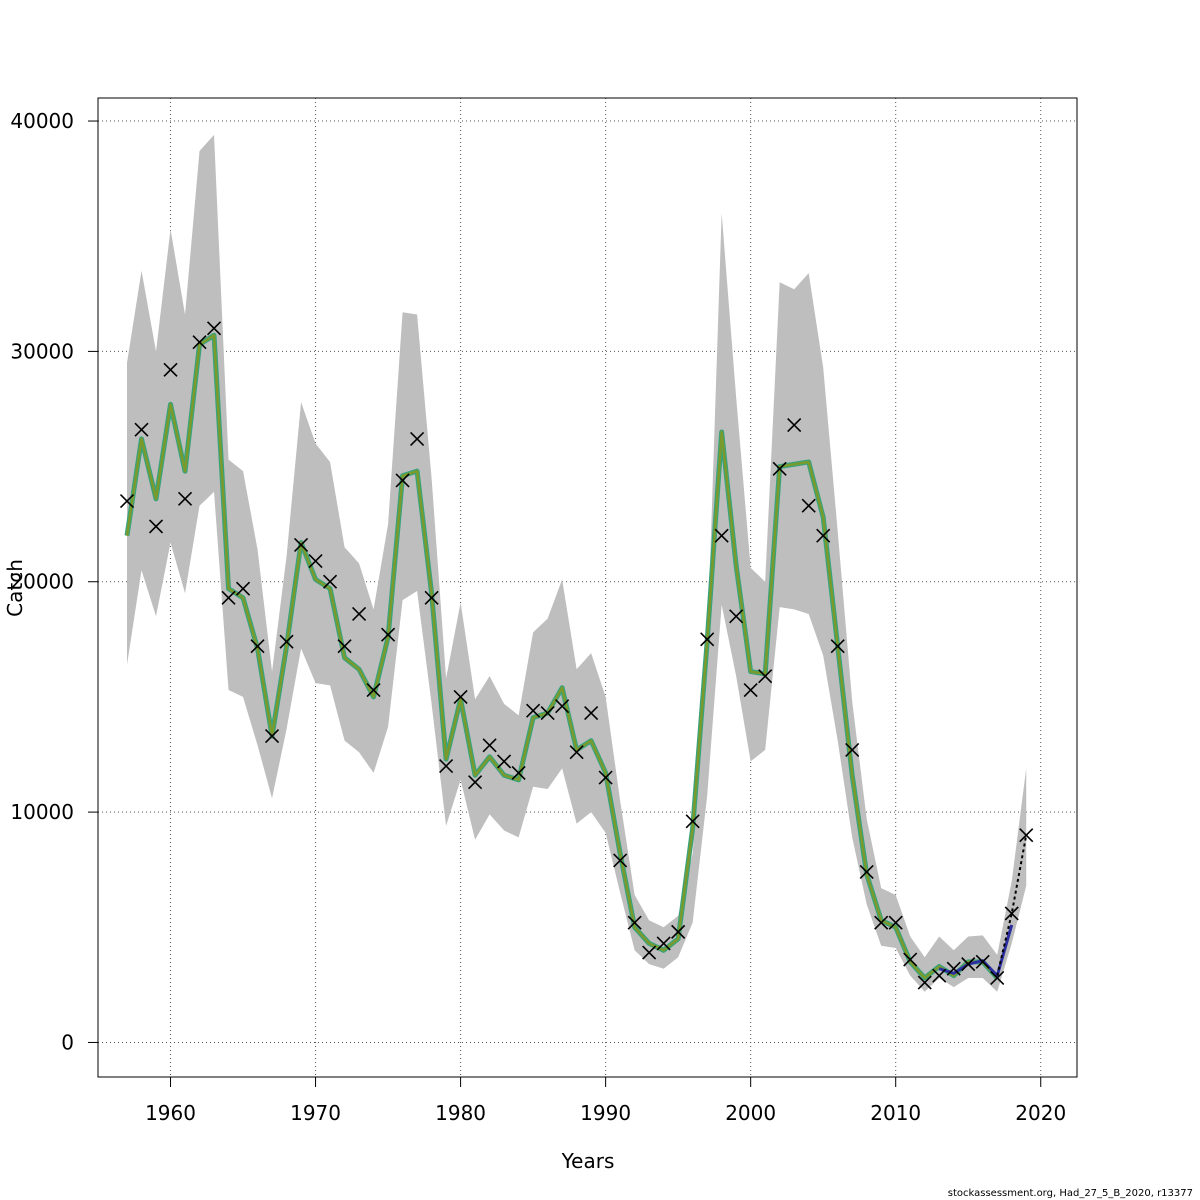  I want to click on y-tick-label: 0, so click(67, 1042).